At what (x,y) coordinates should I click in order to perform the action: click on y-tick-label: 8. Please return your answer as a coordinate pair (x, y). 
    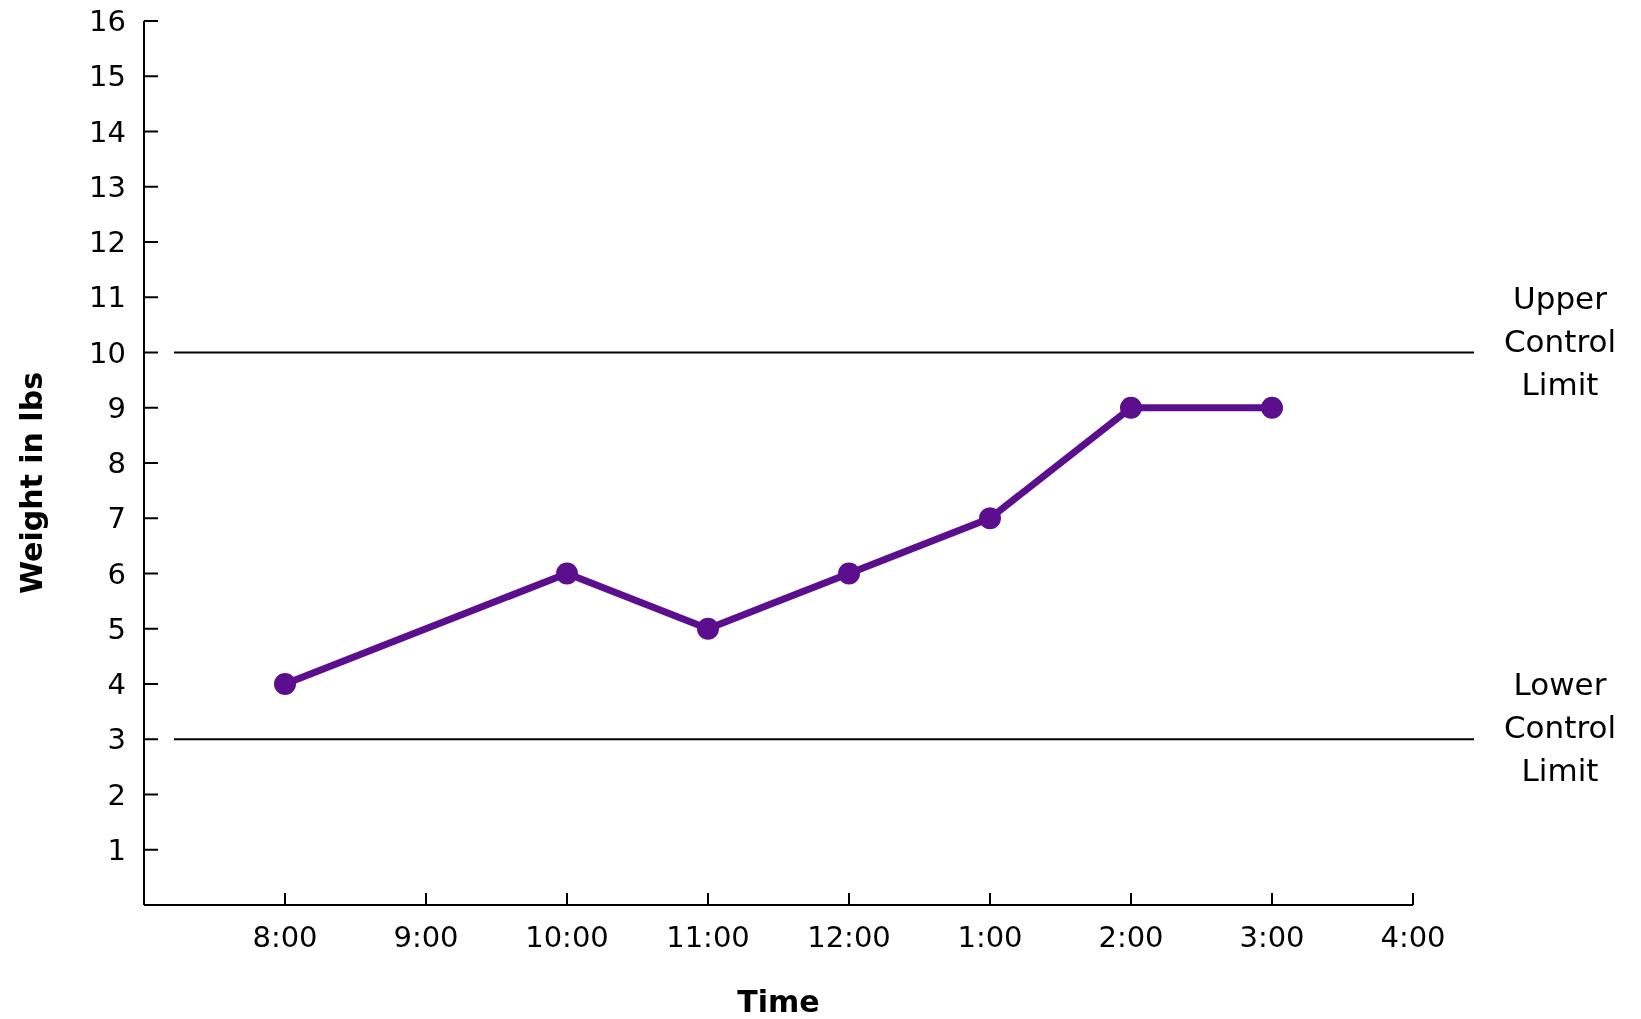
    Looking at the image, I should click on (116, 463).